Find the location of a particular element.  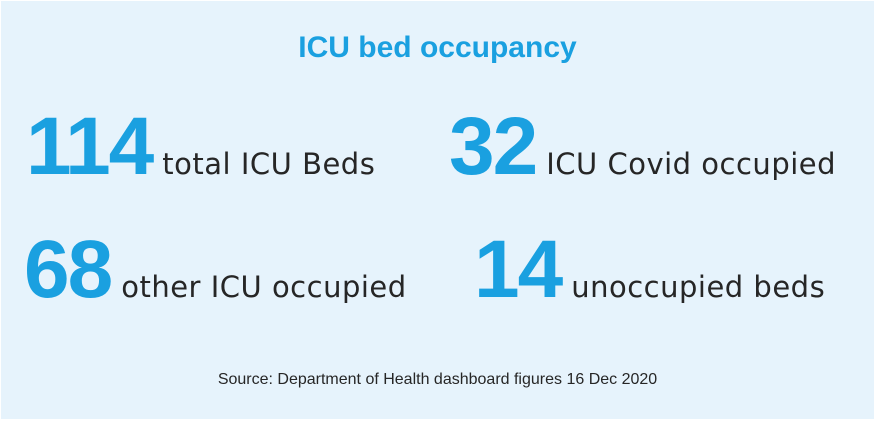

stat-label: other ICU occupied is located at coordinates (264, 287).